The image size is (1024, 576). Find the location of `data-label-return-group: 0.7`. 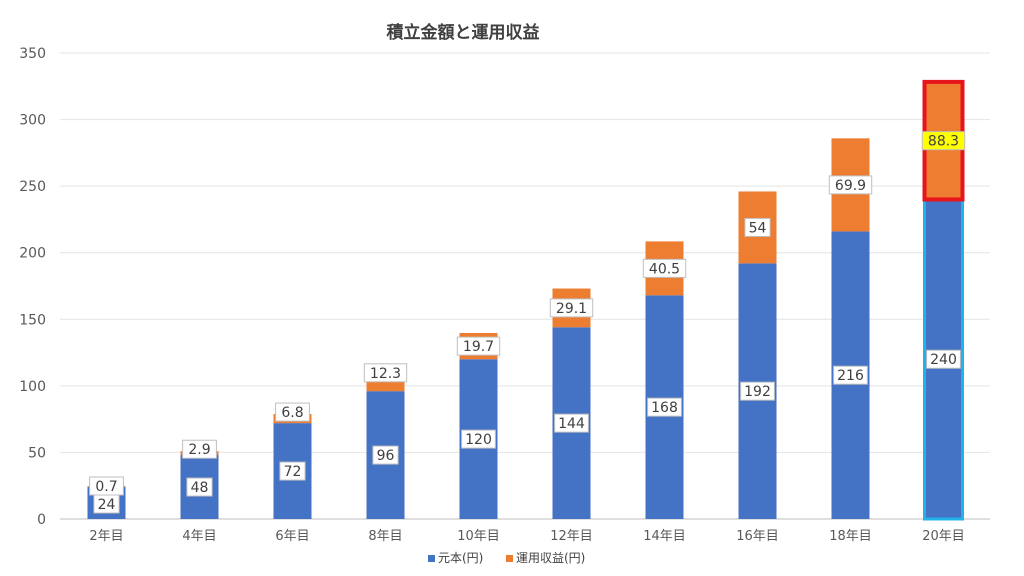

data-label-return-group: 0.7 is located at coordinates (106, 486).